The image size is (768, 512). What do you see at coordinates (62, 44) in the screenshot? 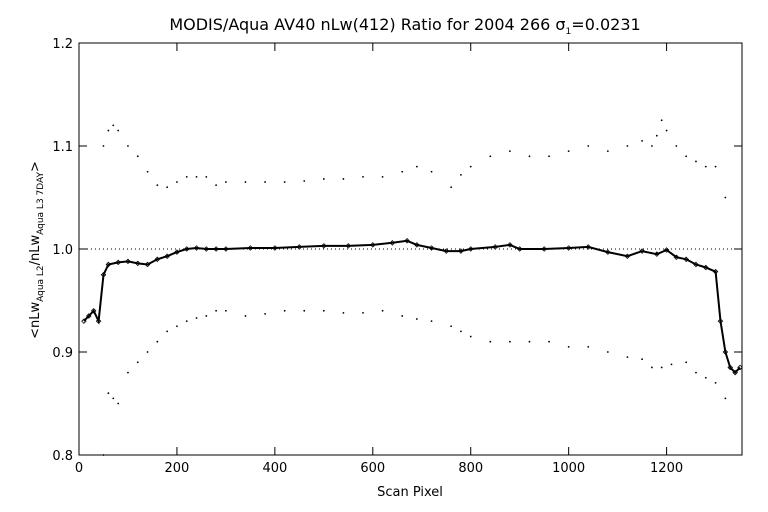
I see `y-tick-label: 1.2` at bounding box center [62, 44].